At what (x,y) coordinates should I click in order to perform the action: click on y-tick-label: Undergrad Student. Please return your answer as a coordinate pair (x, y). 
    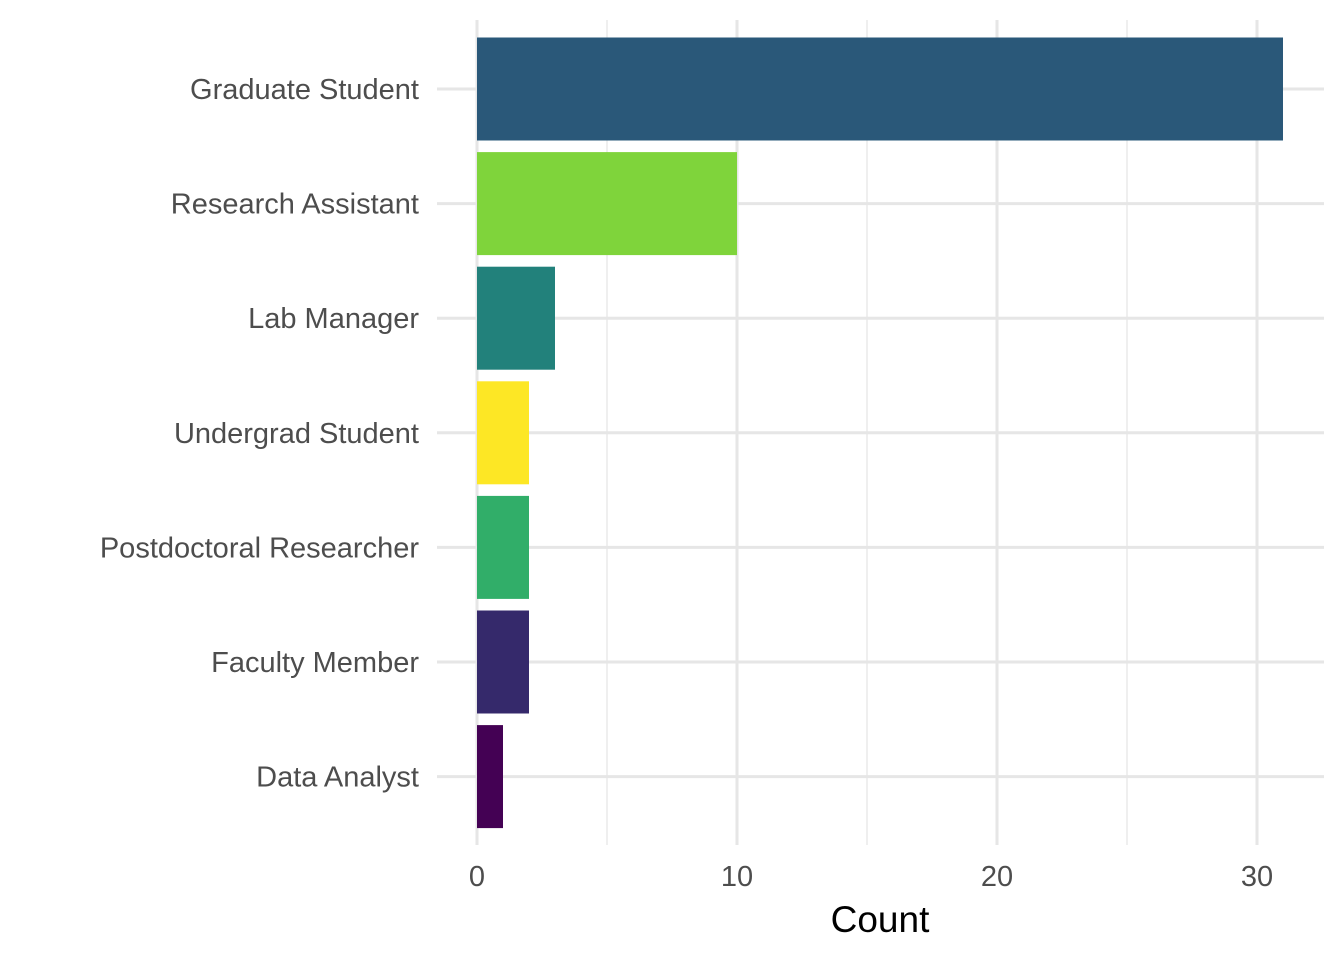
    Looking at the image, I should click on (296, 434).